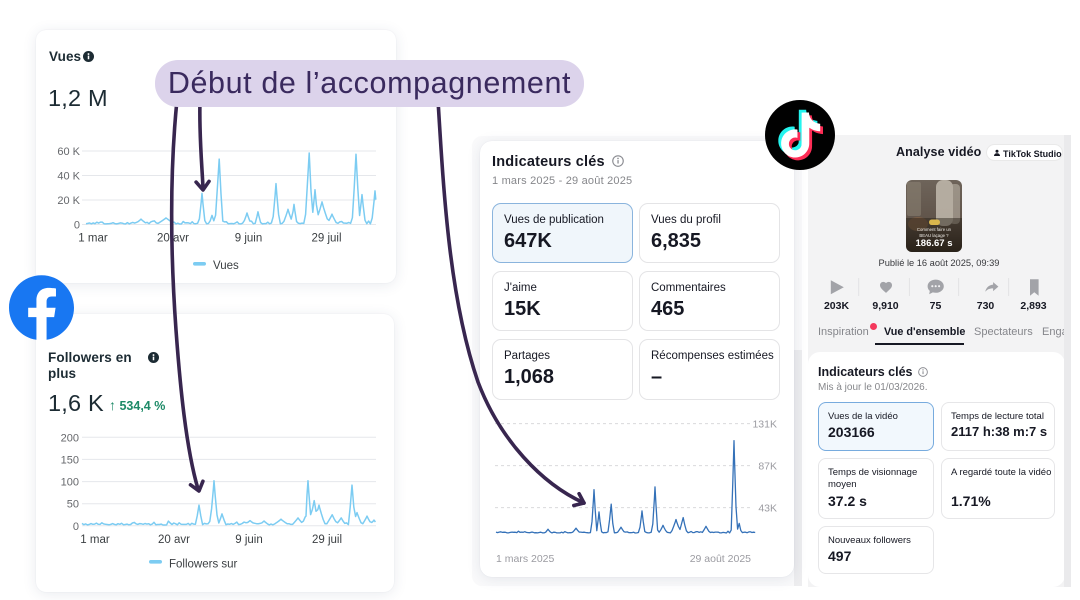 Image resolution: width=1080 pixels, height=600 pixels. Describe the element at coordinates (934, 235) in the screenshot. I see `svg-text: BEAU laçage ?` at that location.